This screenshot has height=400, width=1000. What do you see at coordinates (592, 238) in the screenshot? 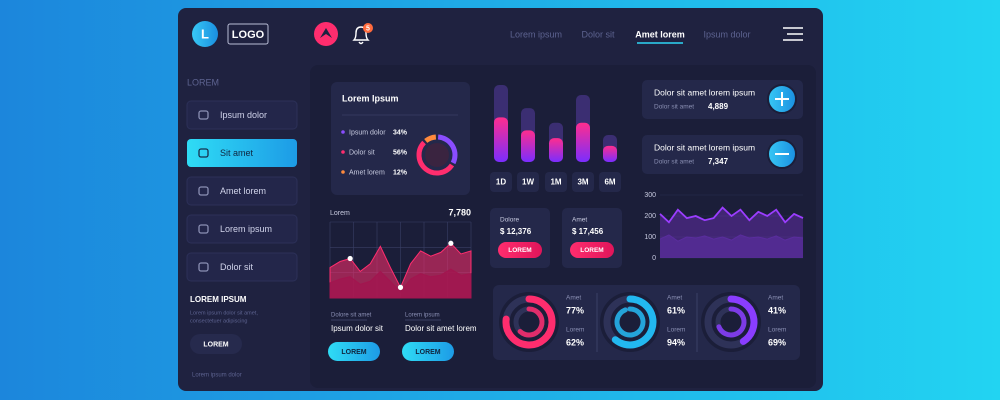
I see `price-card` at bounding box center [592, 238].